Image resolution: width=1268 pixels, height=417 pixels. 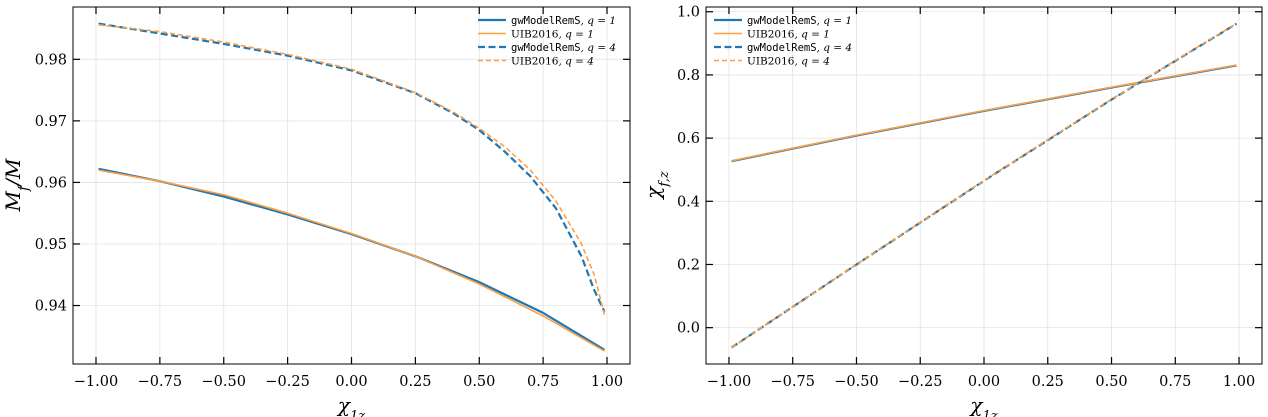 What do you see at coordinates (688, 202) in the screenshot?
I see `y-tick-label: 0.4` at bounding box center [688, 202].